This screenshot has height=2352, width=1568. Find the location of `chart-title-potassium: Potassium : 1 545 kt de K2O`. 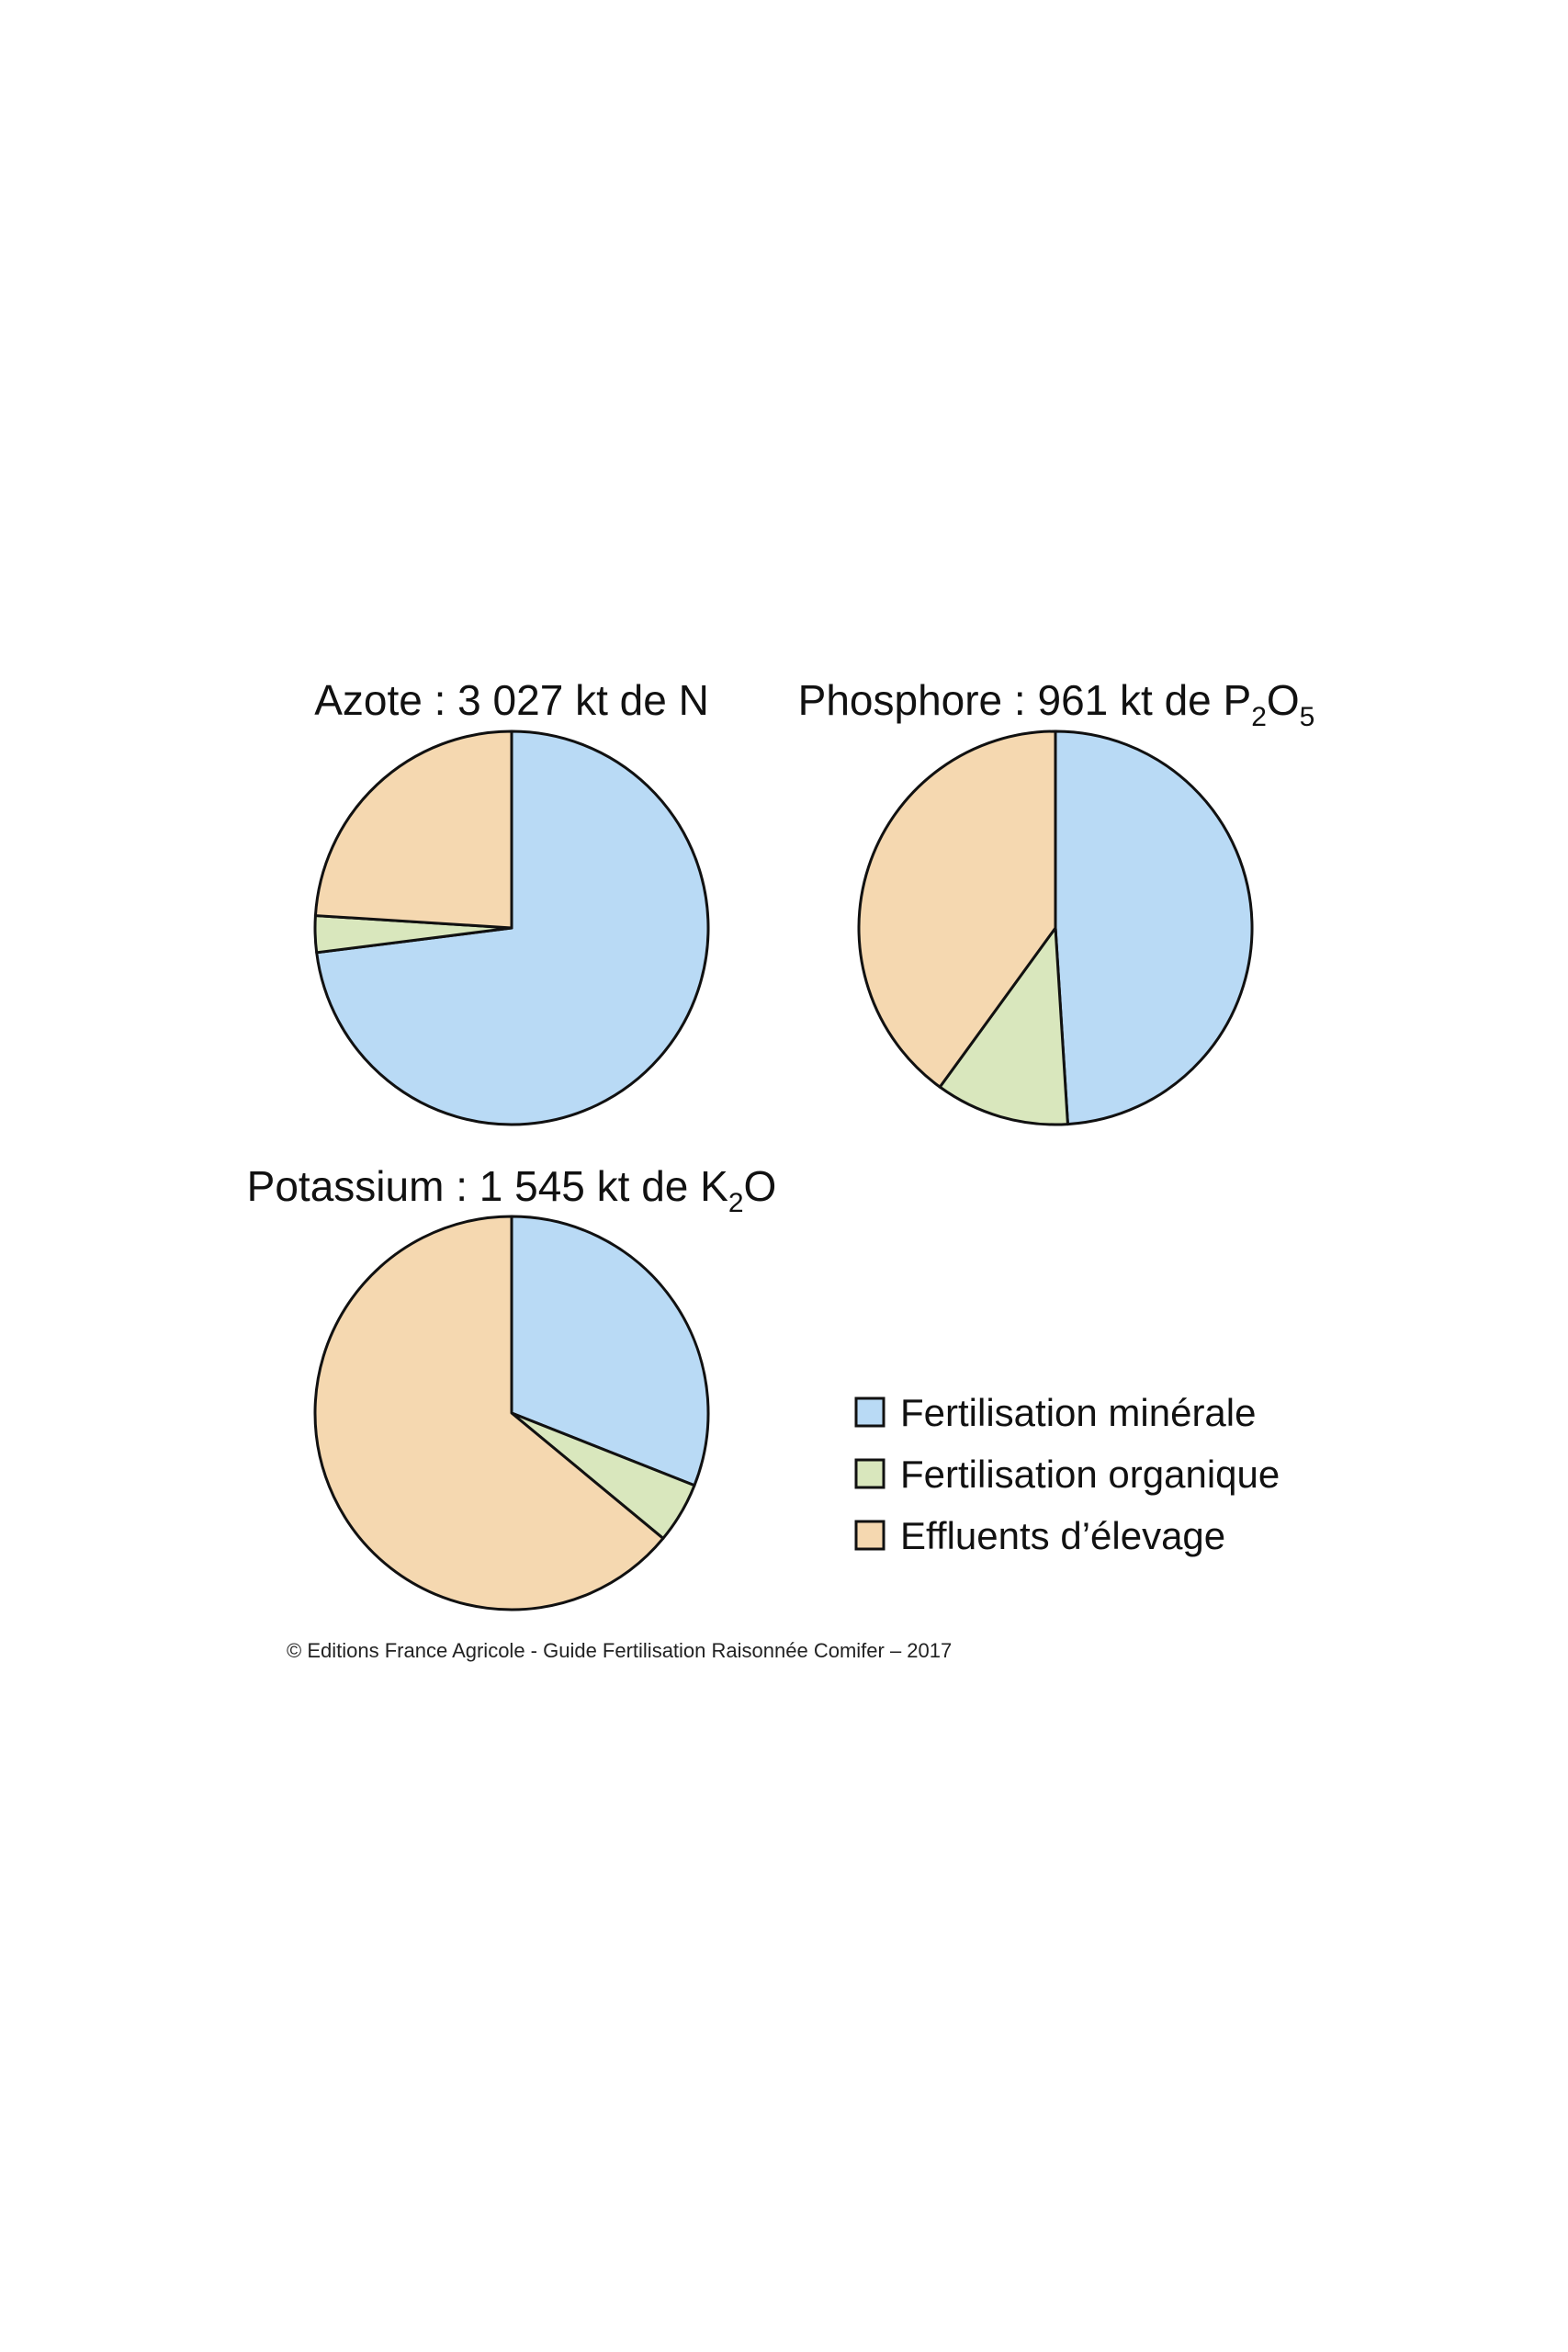

chart-title-potassium: Potassium : 1 545 kt de K2O is located at coordinates (512, 1190).